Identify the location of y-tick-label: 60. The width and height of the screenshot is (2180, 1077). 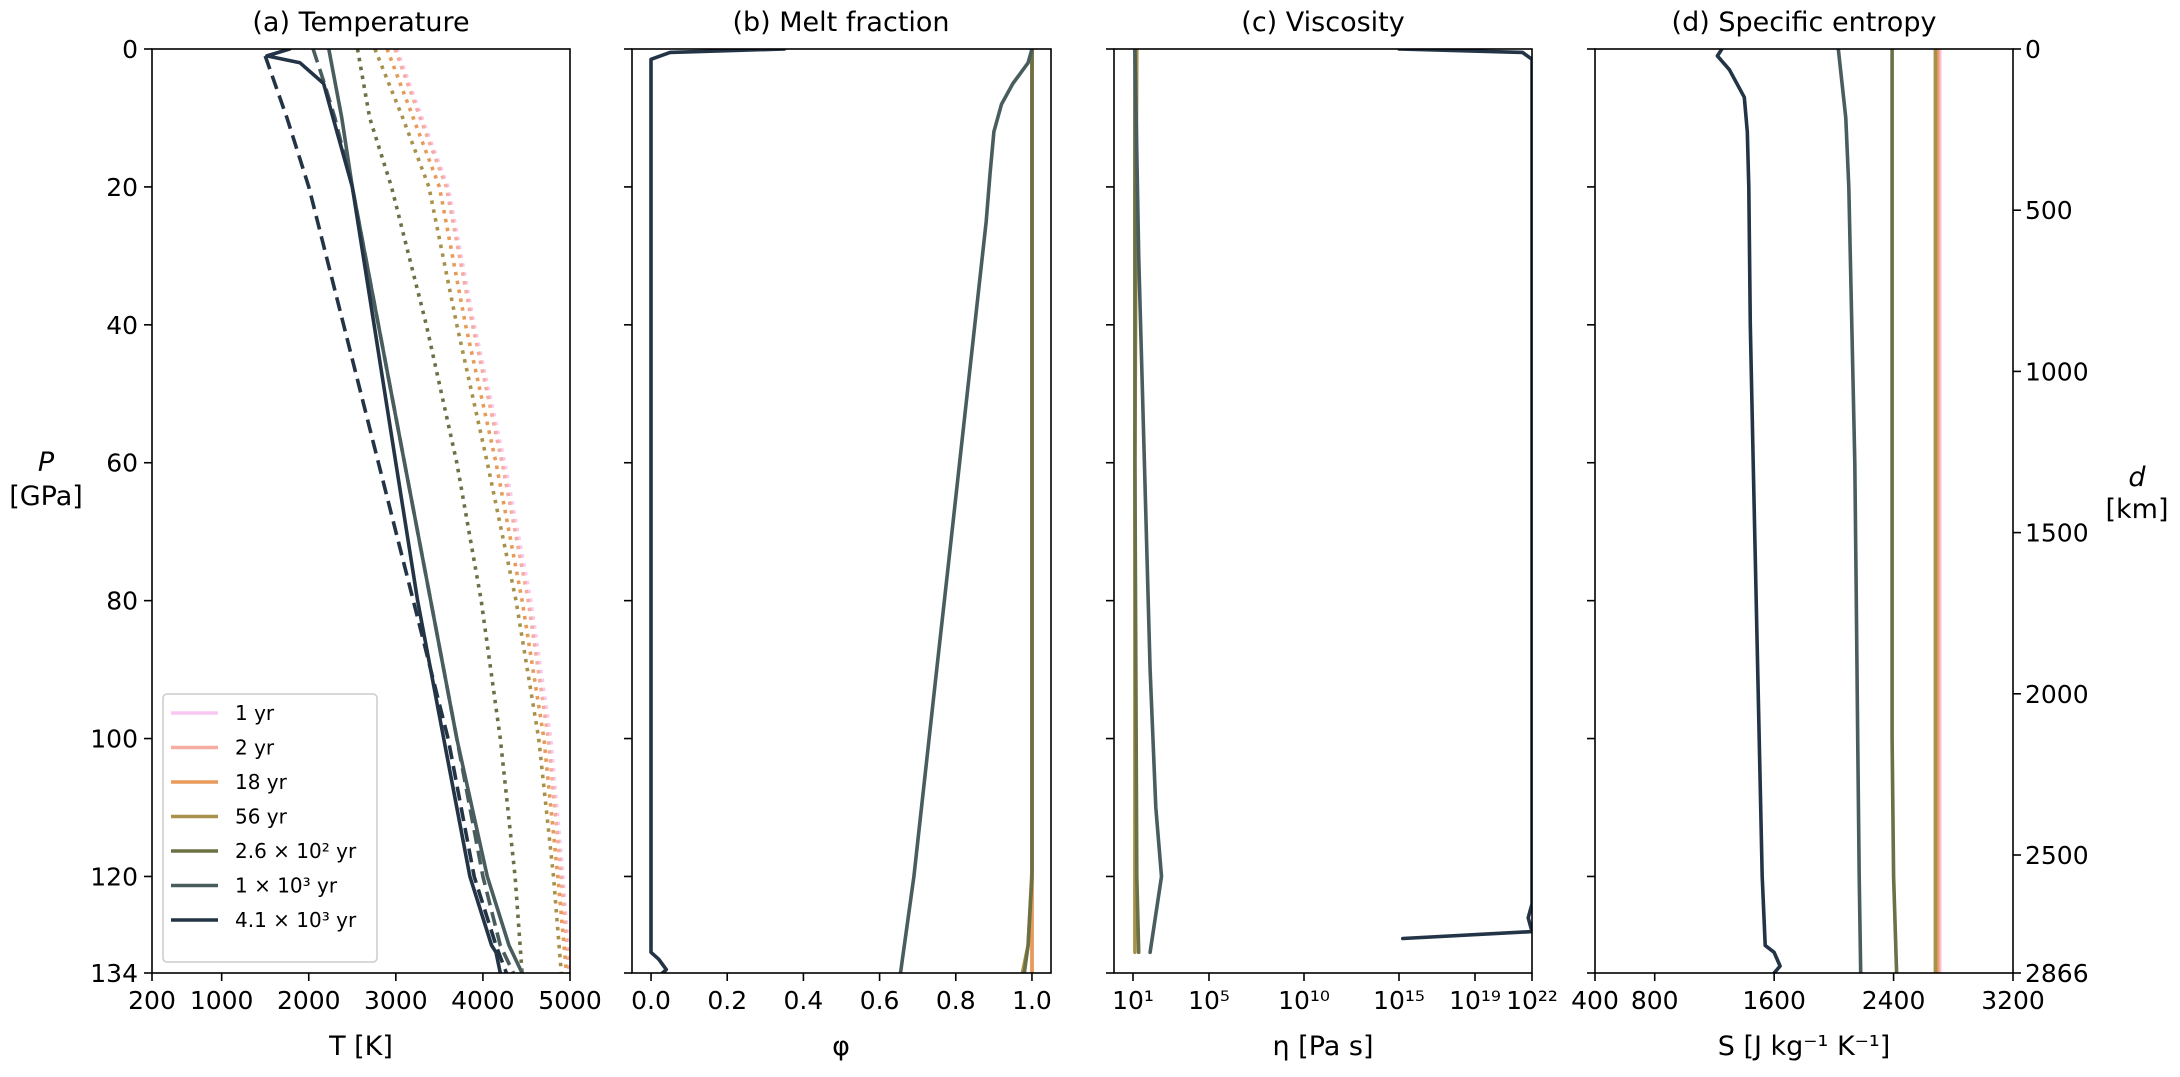
(122, 463).